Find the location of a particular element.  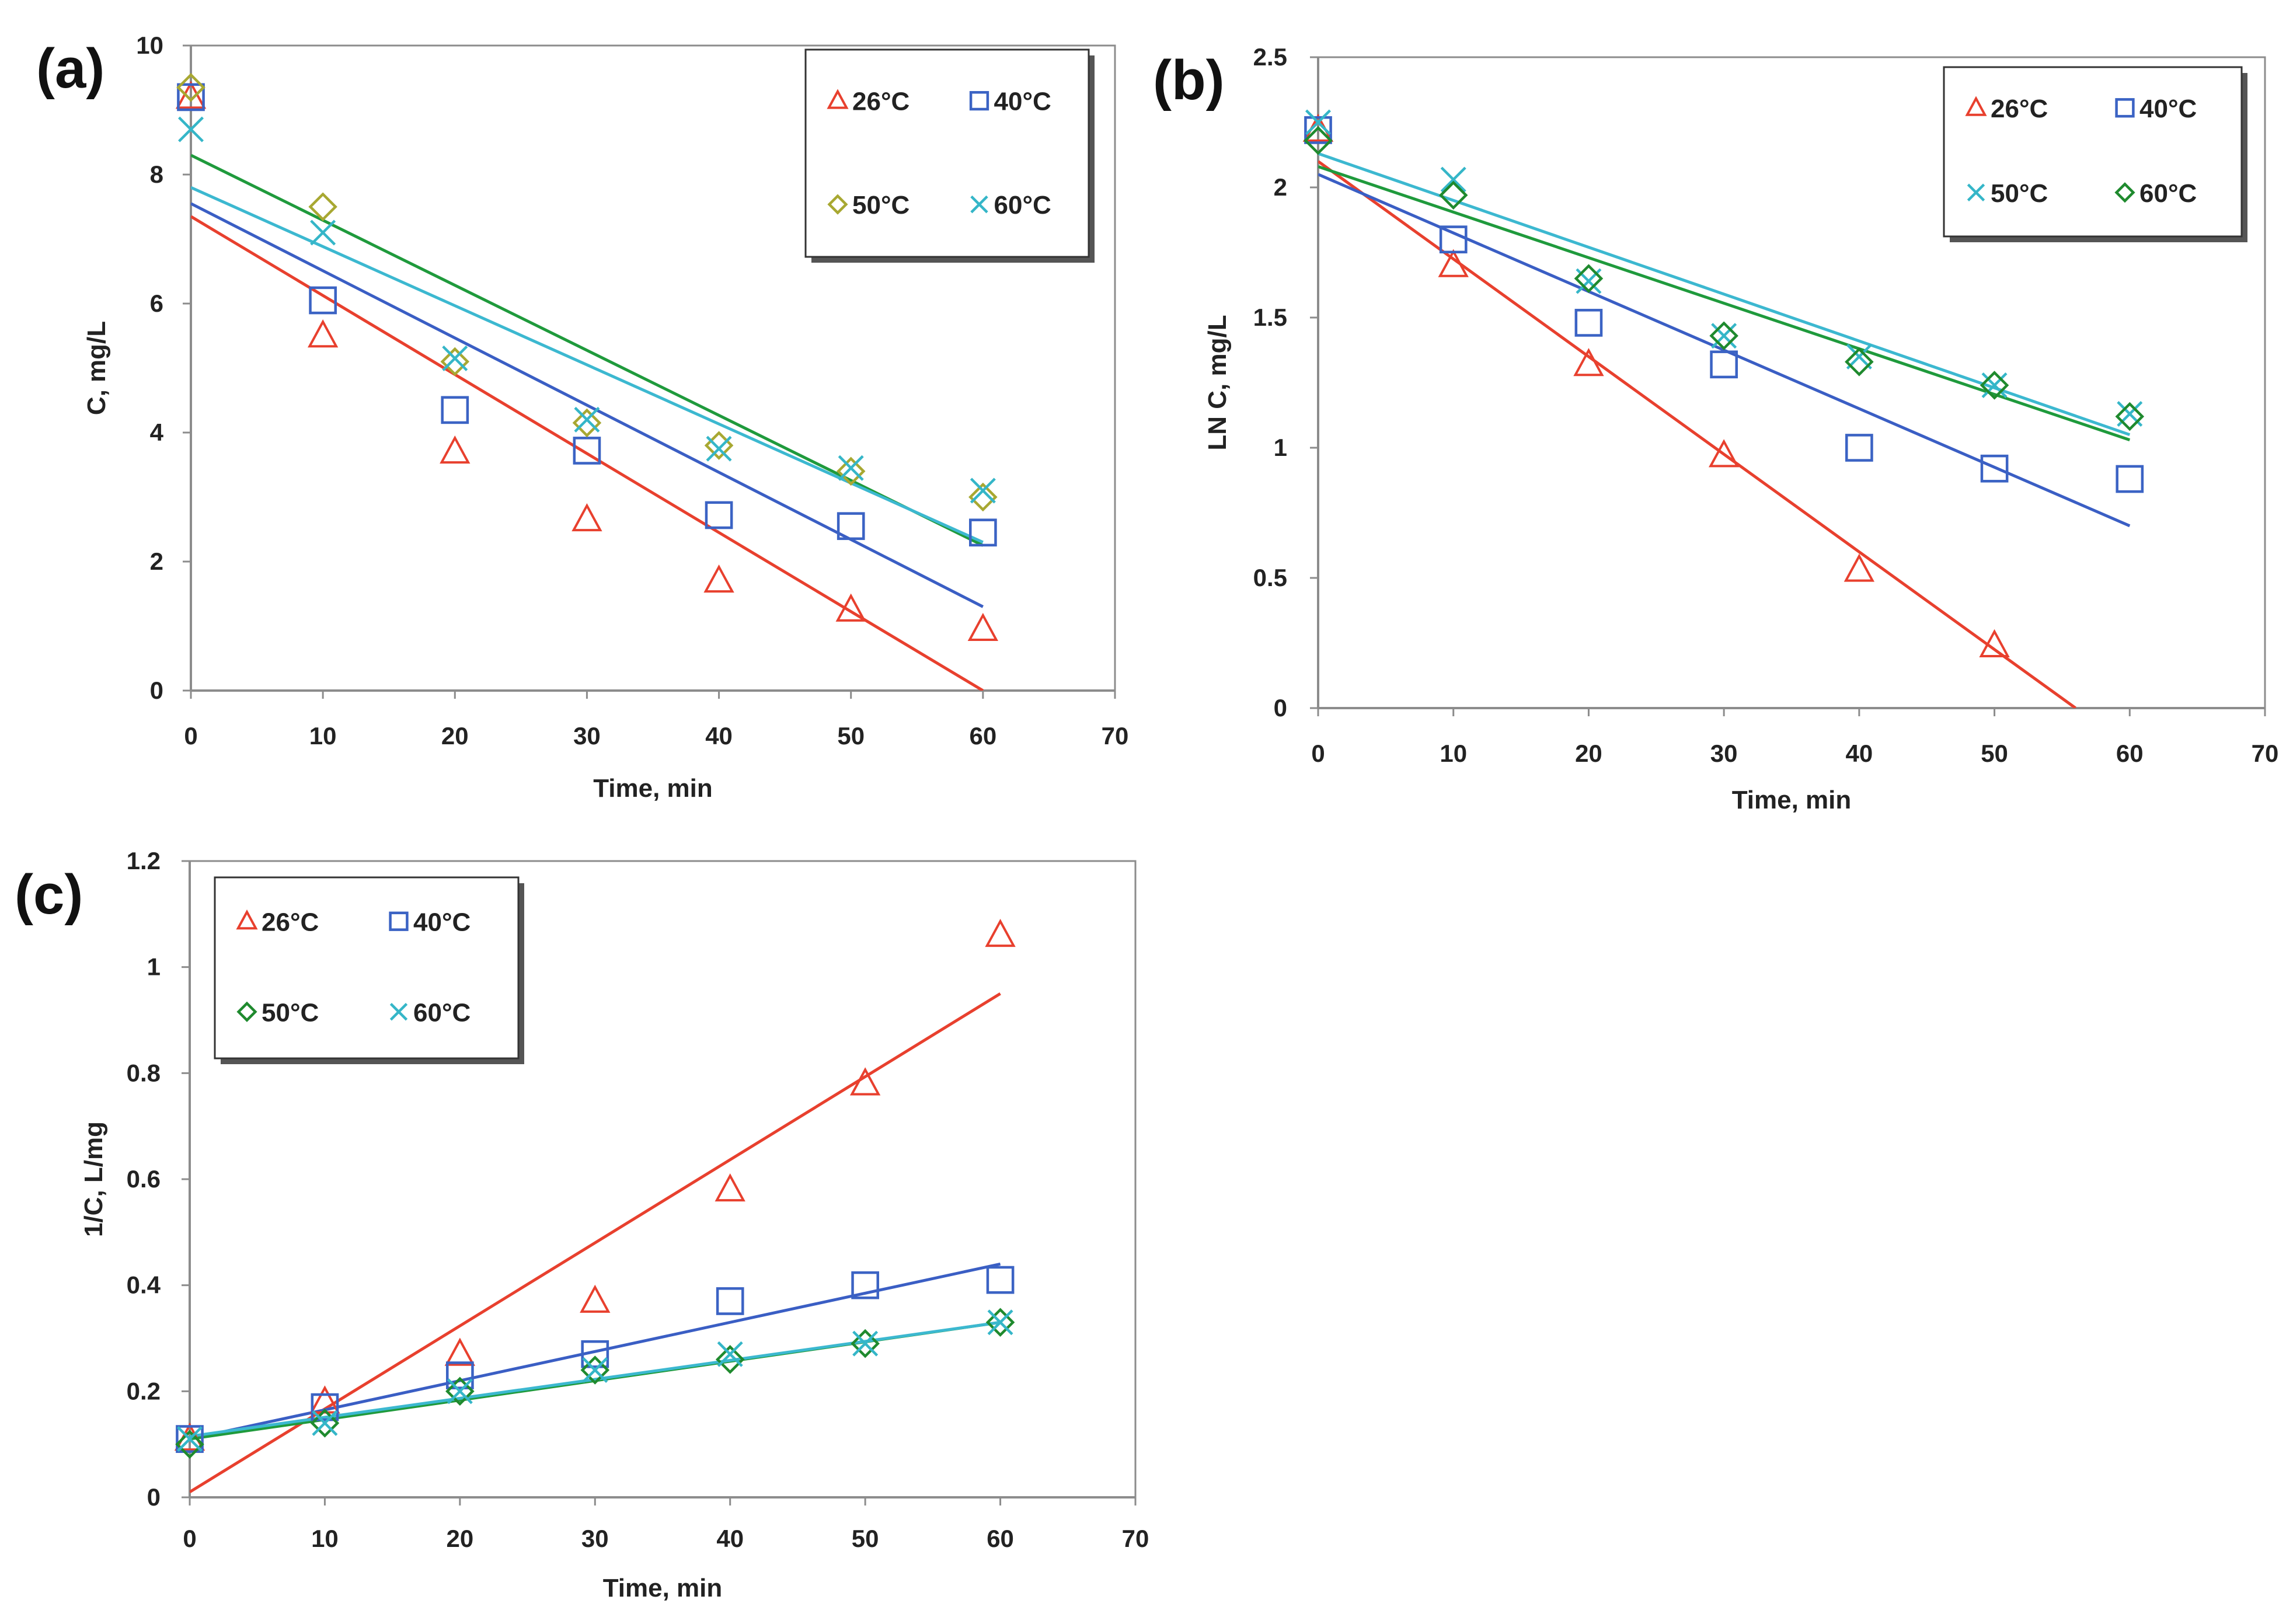

series-50c is located at coordinates (595, 1383).